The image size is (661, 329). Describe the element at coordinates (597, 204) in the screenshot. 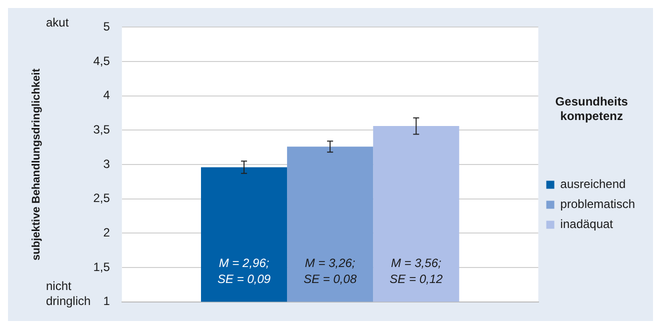

I see `legend-label: problematisch` at that location.